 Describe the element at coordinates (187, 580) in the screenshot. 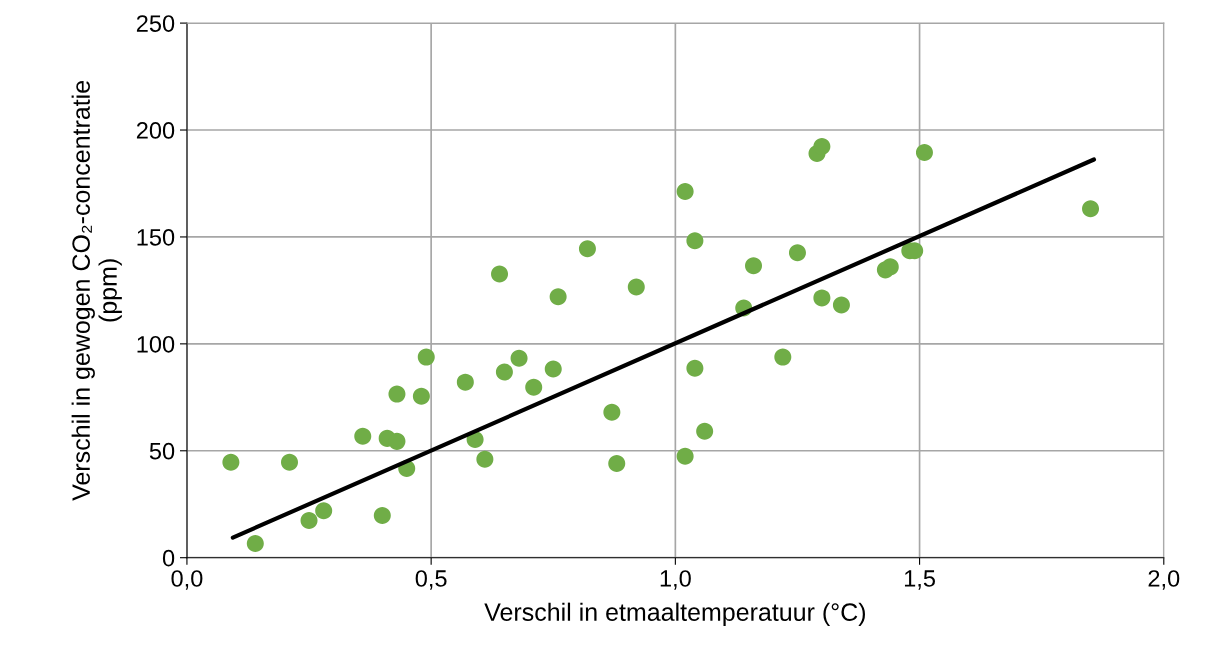

I see `x-tick-label: 0,0` at that location.